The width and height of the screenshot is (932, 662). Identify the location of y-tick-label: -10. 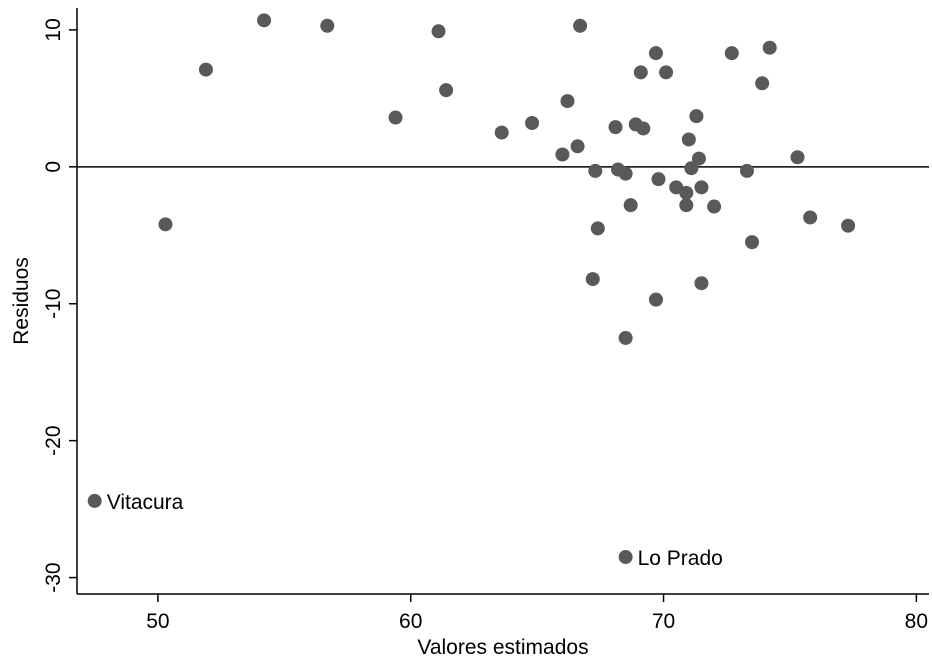
(53, 304).